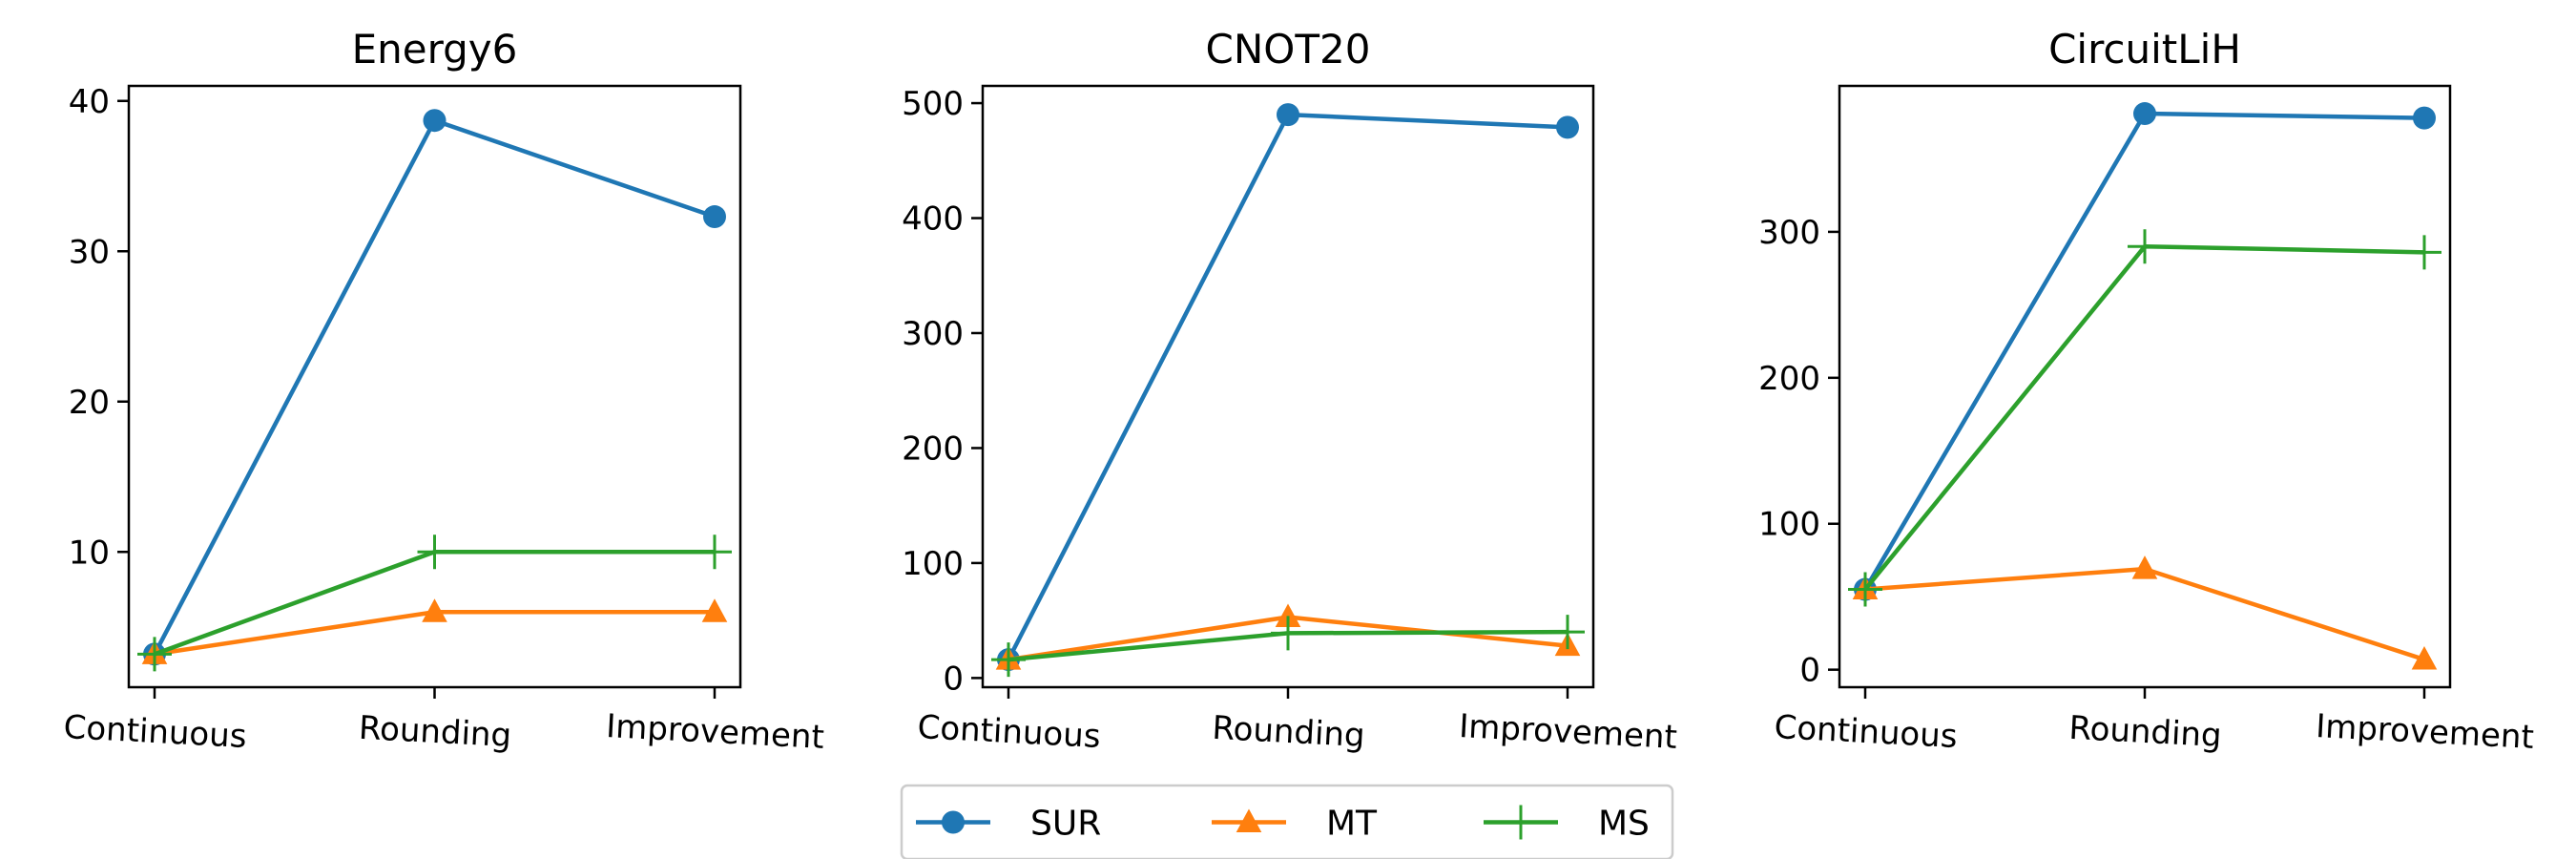 This screenshot has height=859, width=2576. What do you see at coordinates (1295, 824) in the screenshot?
I see `legend-entry-mt: MT` at bounding box center [1295, 824].